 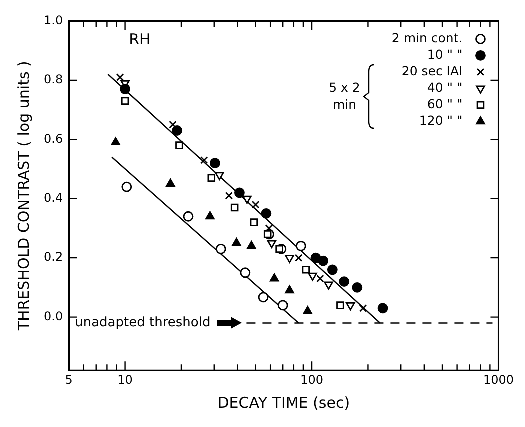 What do you see at coordinates (54, 20) in the screenshot?
I see `y-tick-label: 1.0` at bounding box center [54, 20].